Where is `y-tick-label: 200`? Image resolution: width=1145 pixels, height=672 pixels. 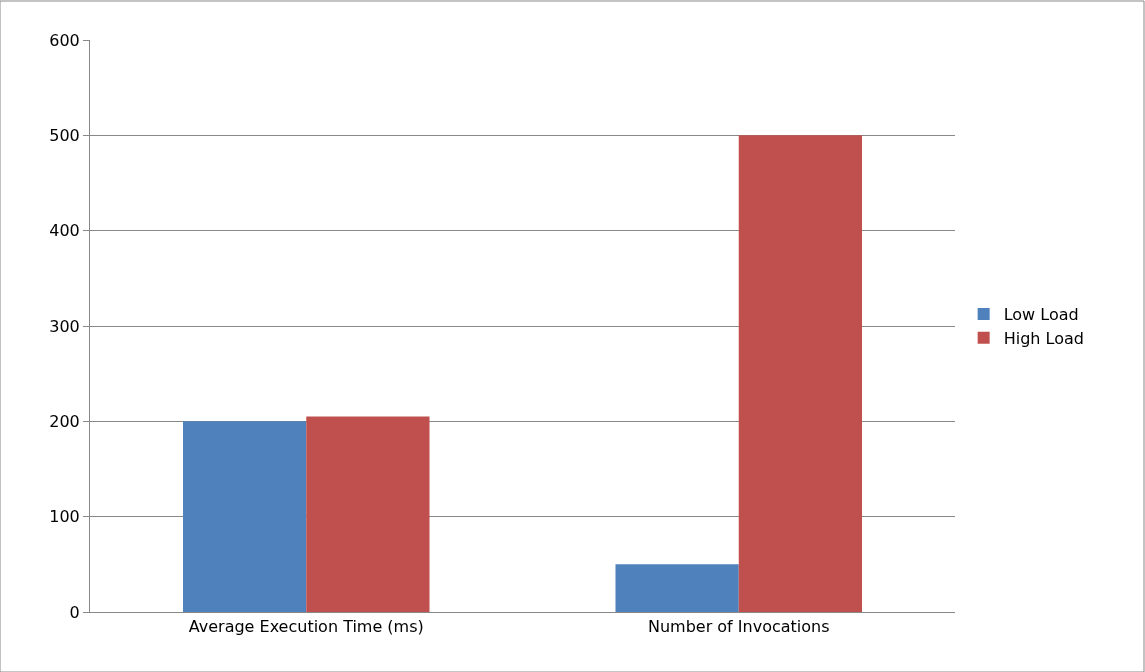 y-tick-label: 200 is located at coordinates (64, 421).